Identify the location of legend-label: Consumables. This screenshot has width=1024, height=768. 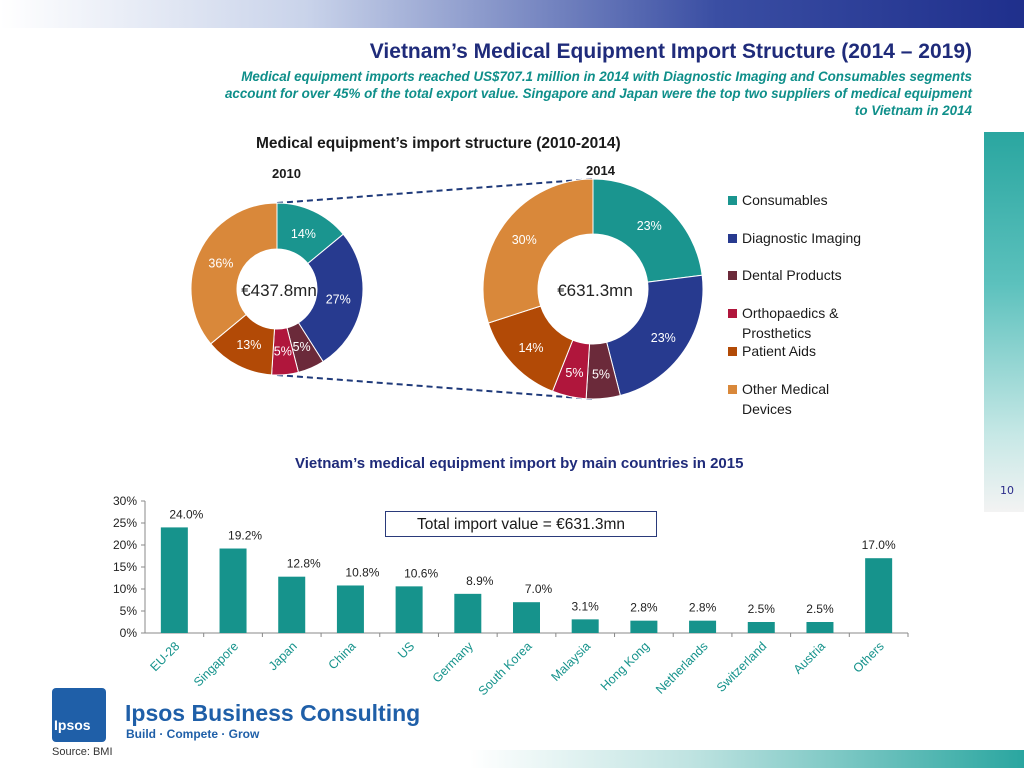
(785, 200).